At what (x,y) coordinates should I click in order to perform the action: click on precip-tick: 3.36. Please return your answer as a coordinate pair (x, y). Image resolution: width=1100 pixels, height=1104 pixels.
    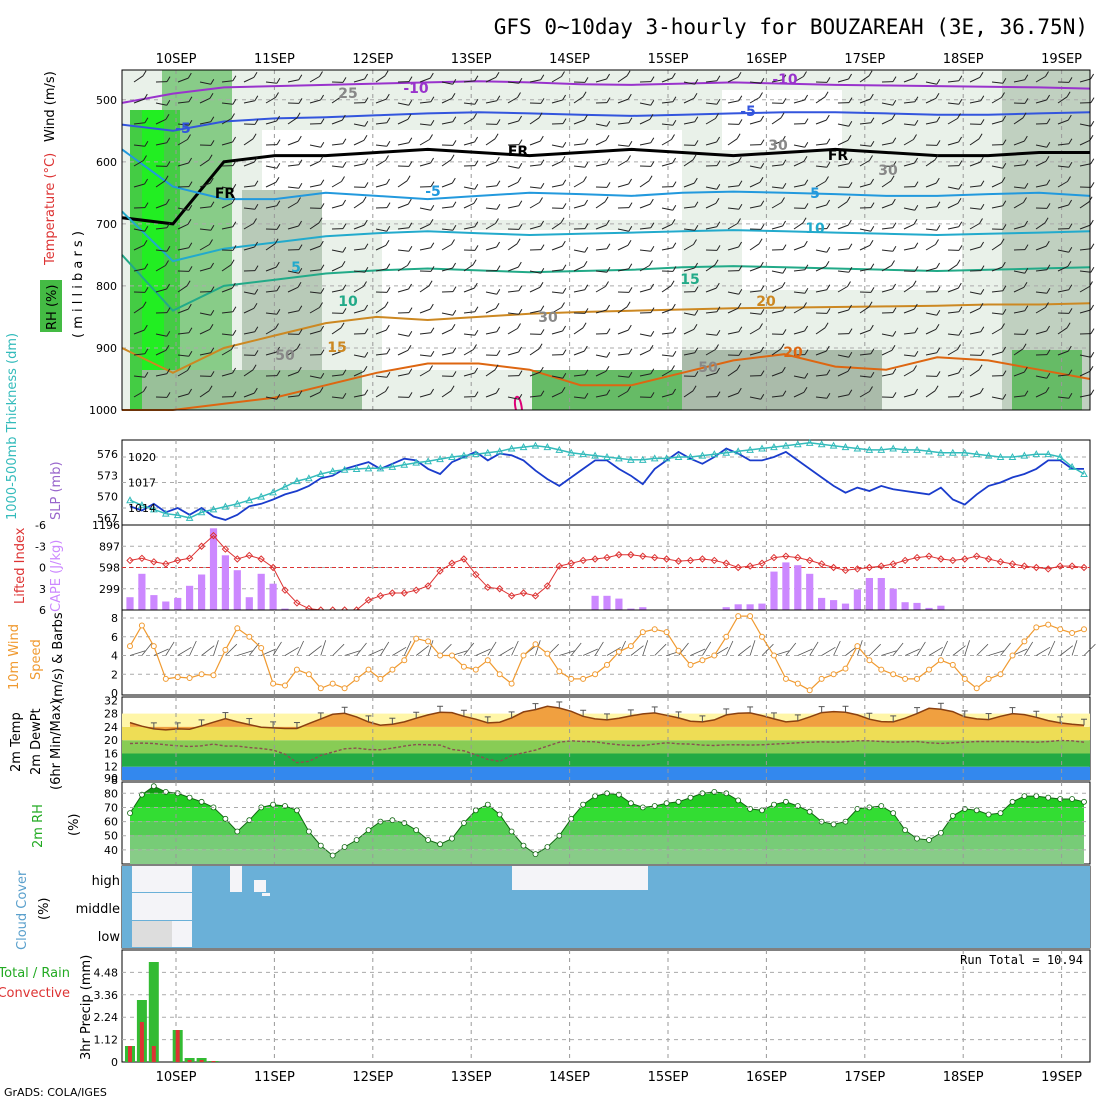
    Looking at the image, I should click on (106, 995).